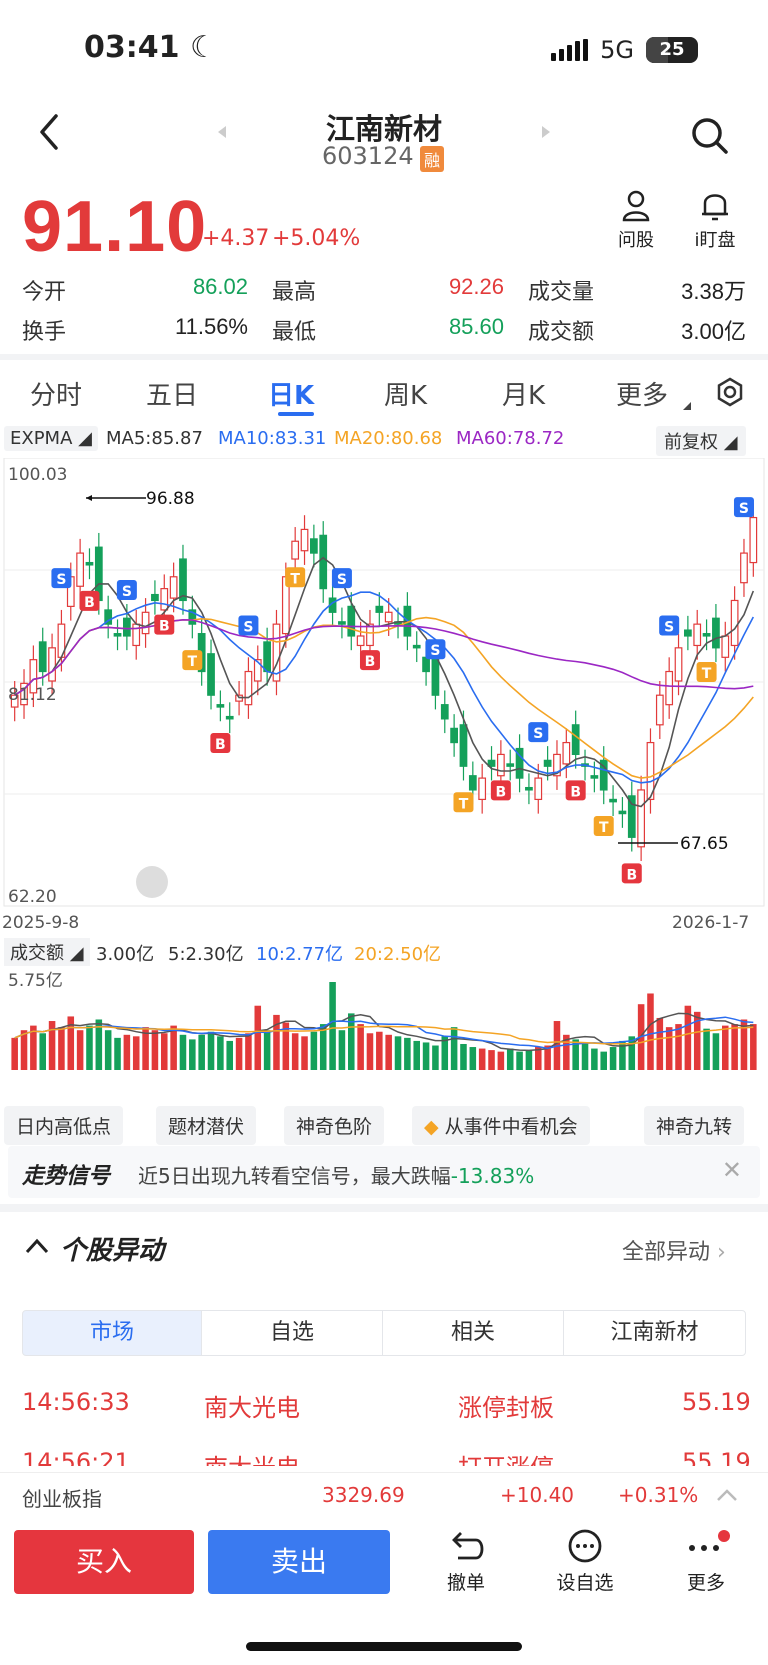 Image resolution: width=768 pixels, height=1665 pixels. Describe the element at coordinates (112, 1333) in the screenshot. I see `segment-market: 市场` at that location.